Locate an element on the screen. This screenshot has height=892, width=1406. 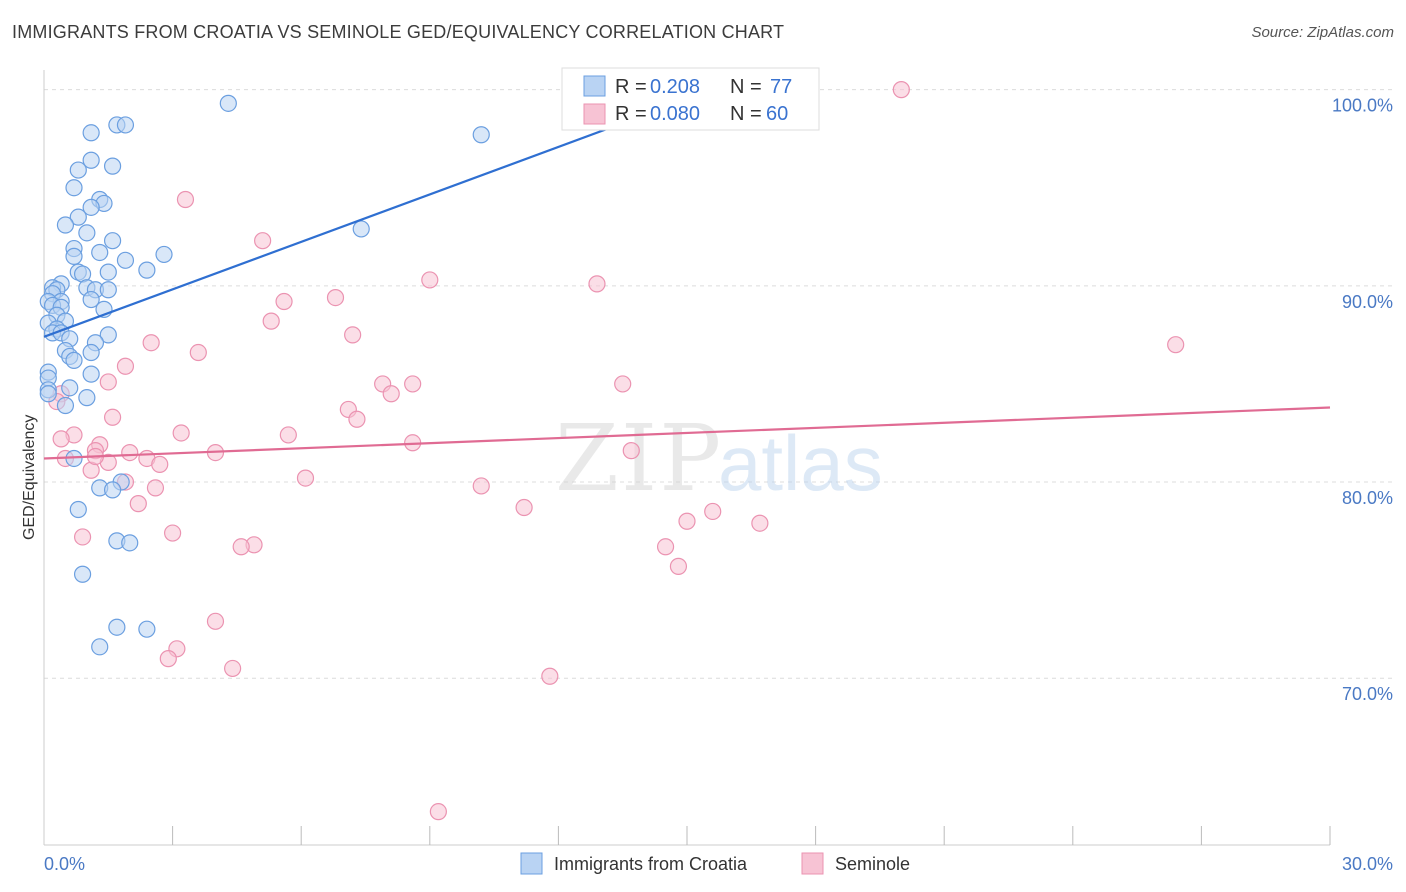
legend: R = 0.208 N = 77 R = 0.080 N = 60 is located at coordinates (690, 99).